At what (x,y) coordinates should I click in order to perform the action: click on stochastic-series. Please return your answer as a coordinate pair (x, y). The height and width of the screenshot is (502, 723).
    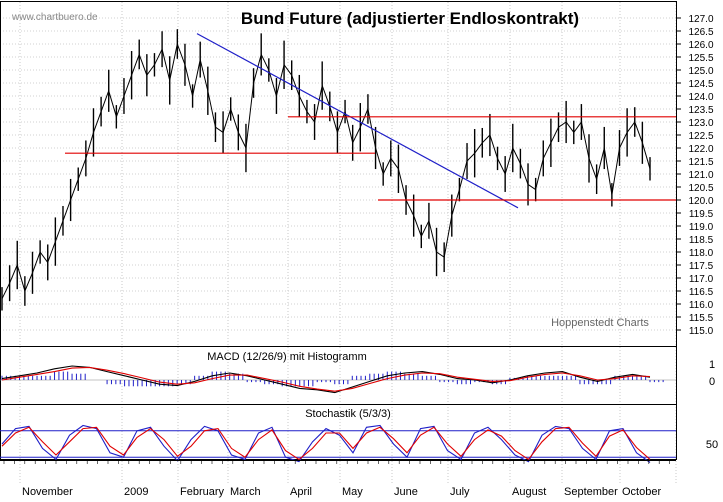
    Looking at the image, I should click on (338, 443).